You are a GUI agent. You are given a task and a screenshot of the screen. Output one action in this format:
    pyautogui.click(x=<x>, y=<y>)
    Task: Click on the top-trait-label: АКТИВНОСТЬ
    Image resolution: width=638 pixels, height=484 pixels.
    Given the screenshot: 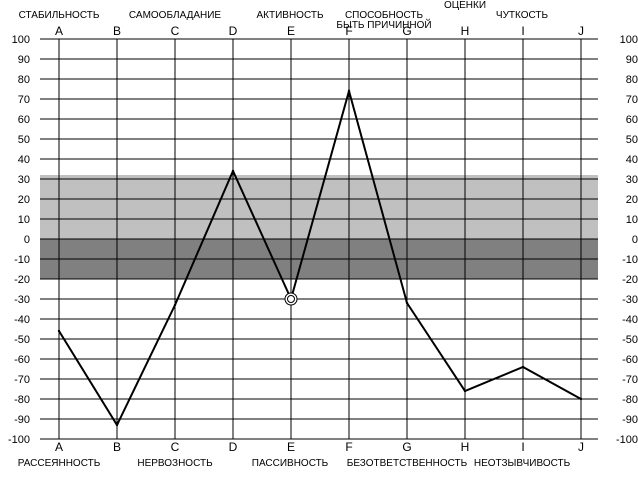 What is the action you would take?
    pyautogui.click(x=289, y=15)
    